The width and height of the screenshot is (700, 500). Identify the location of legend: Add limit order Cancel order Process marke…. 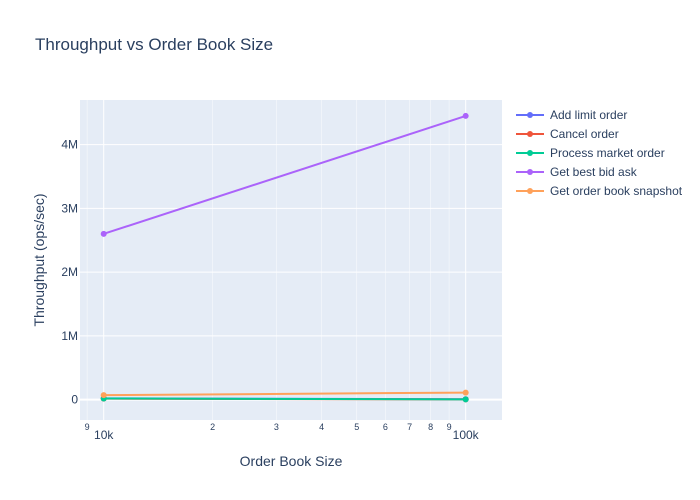
(599, 153).